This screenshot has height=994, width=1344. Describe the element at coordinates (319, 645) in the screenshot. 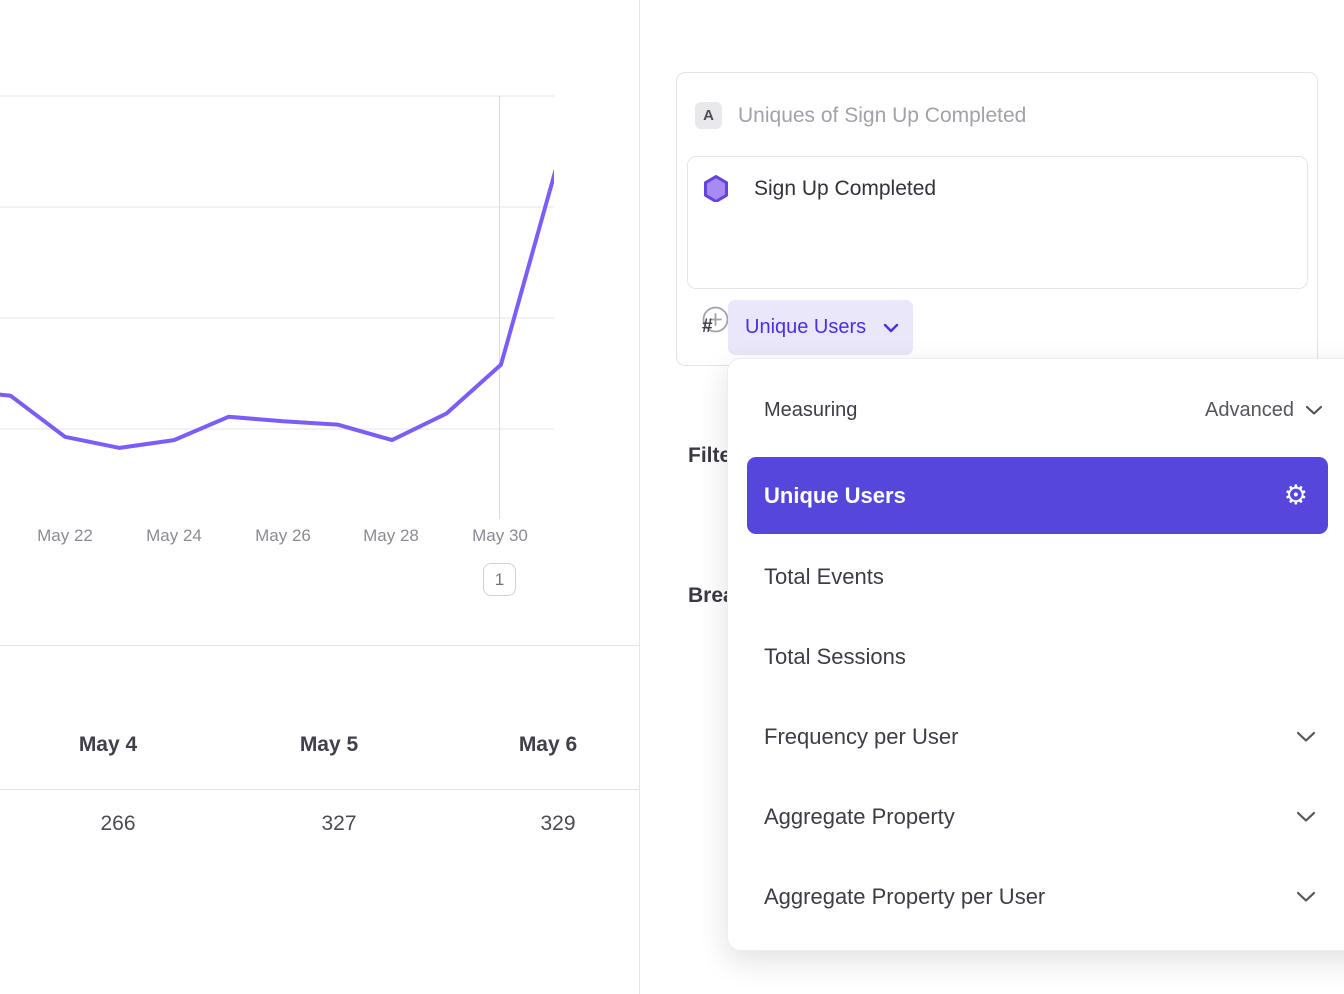

I see `panel-divider` at that location.